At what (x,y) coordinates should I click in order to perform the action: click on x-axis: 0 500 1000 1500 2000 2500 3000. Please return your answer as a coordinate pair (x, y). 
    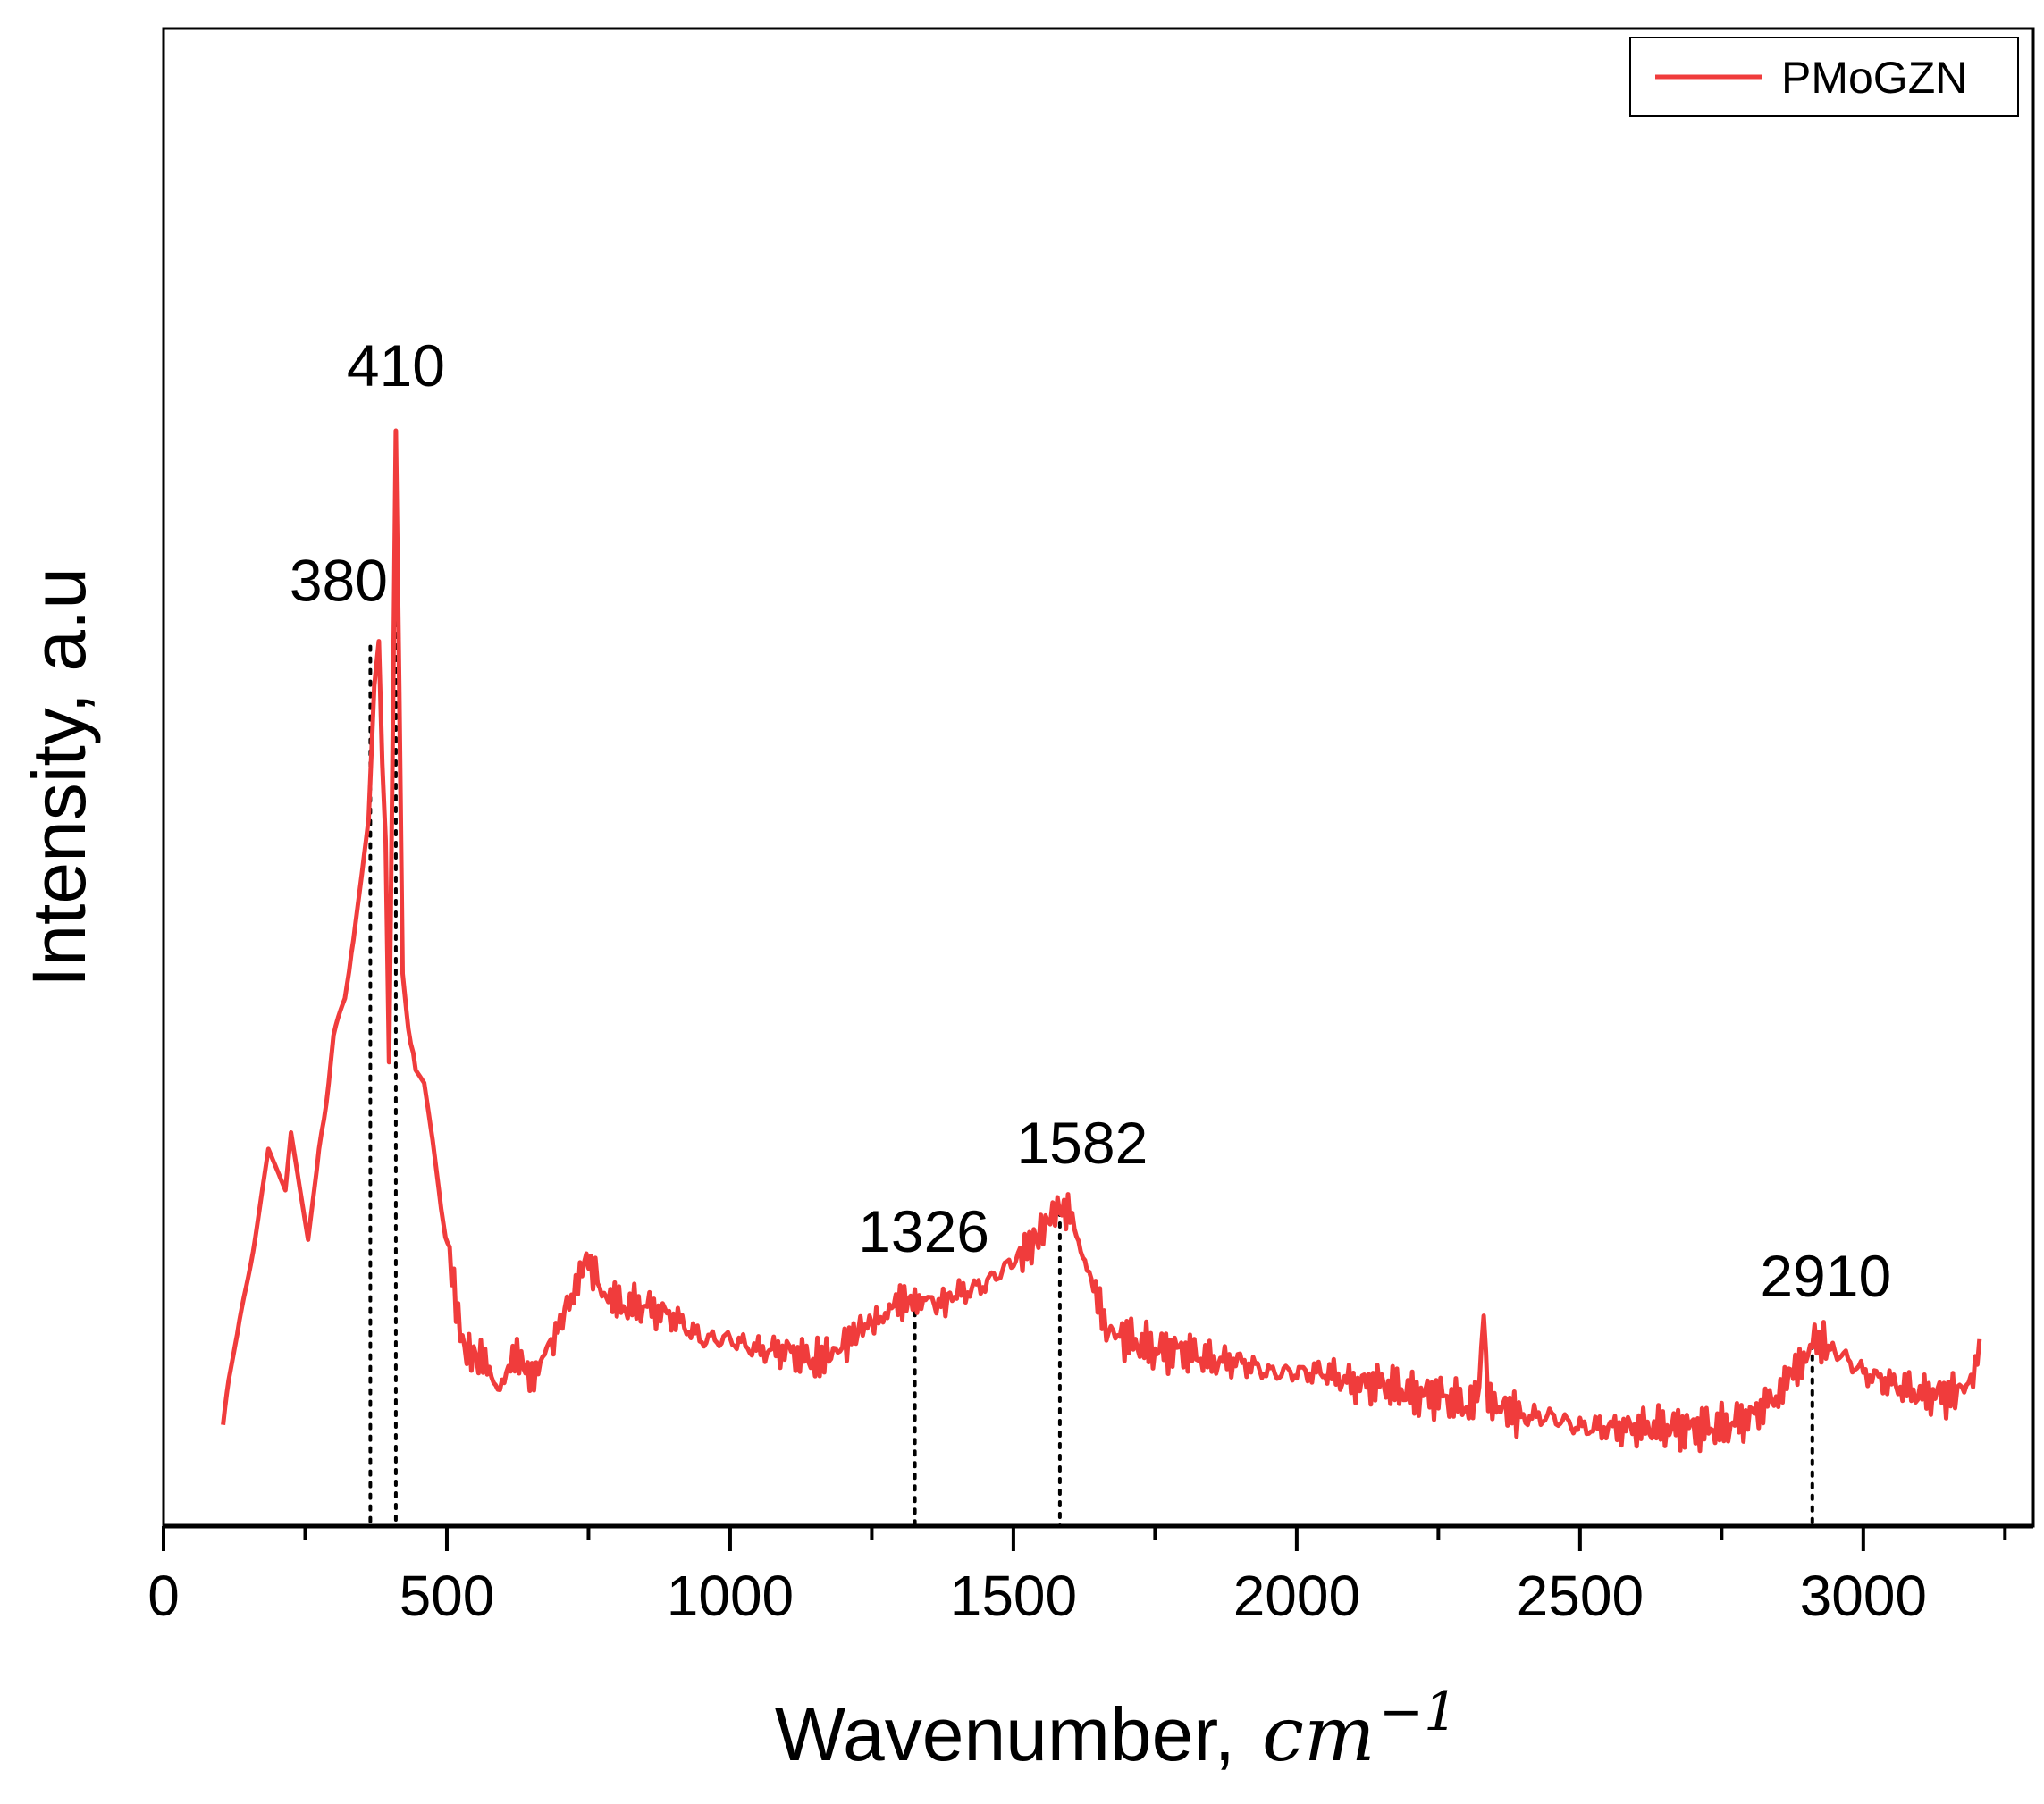
    Looking at the image, I should click on (1090, 1575).